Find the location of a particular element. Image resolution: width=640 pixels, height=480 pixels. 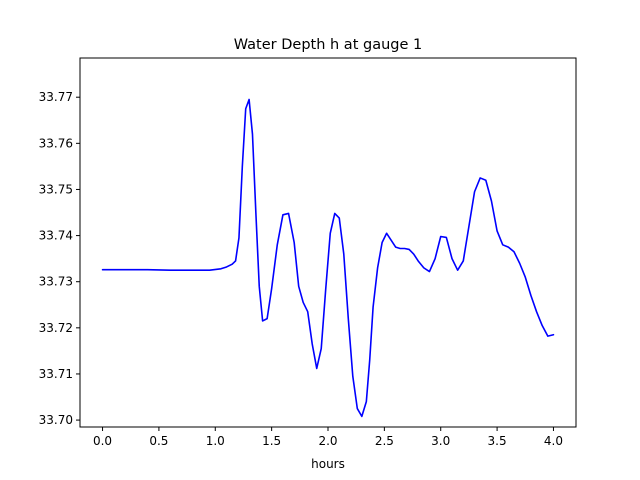

chart-title: Water Depth h at gauge 1 is located at coordinates (328, 45).